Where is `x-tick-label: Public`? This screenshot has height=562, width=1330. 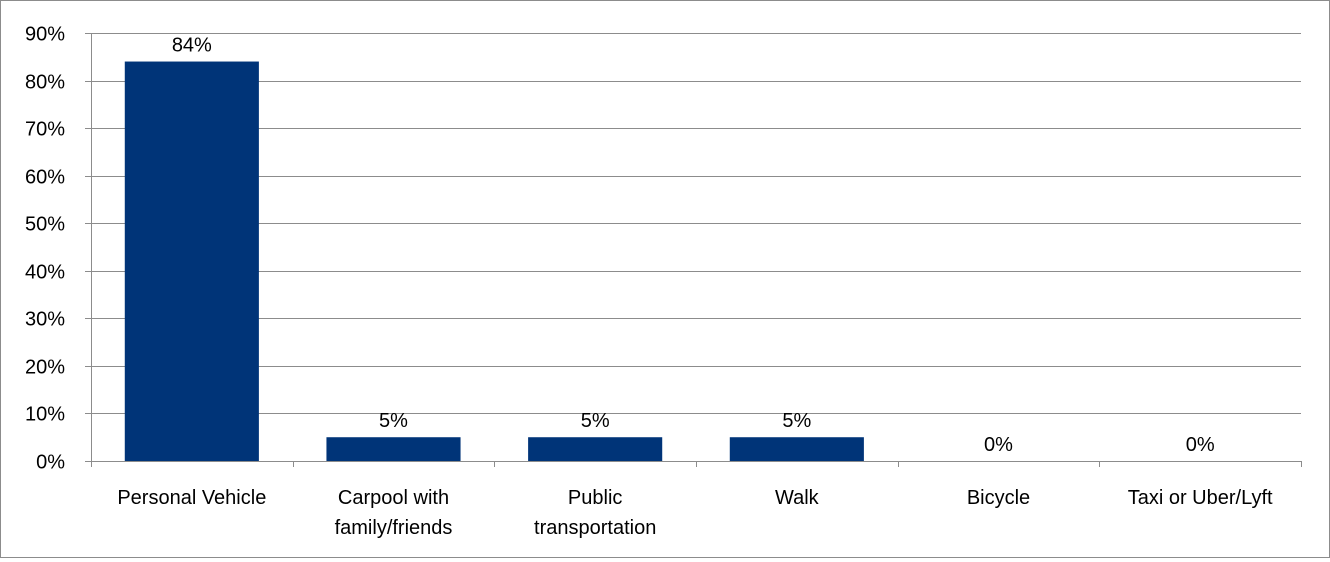
x-tick-label: Public is located at coordinates (595, 498).